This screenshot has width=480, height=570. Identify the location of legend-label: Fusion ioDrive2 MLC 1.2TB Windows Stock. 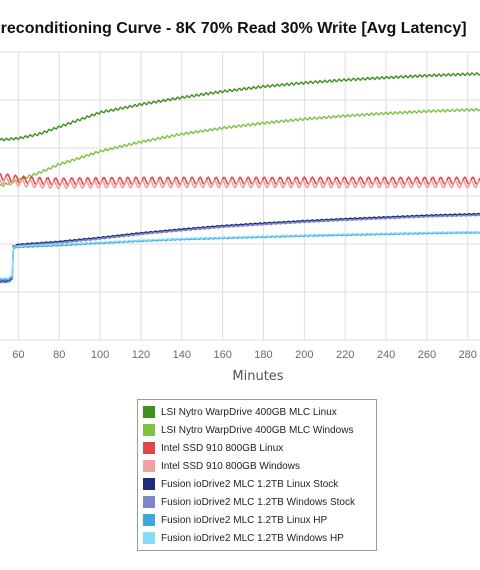
(258, 502).